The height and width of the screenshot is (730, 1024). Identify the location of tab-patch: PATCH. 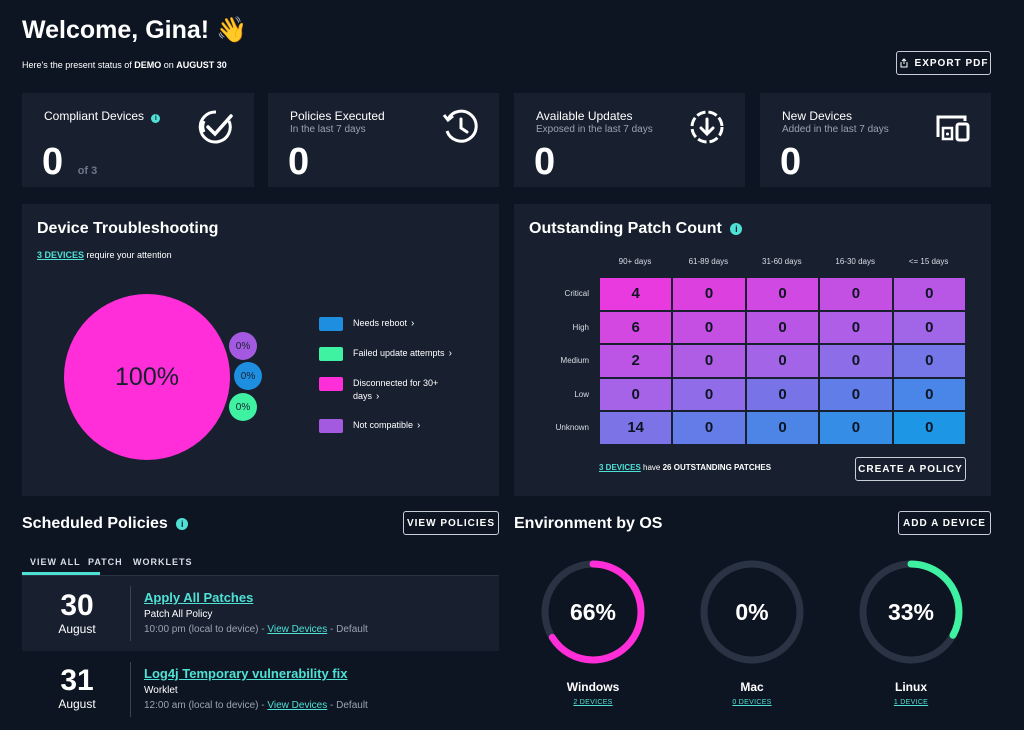
(105, 562).